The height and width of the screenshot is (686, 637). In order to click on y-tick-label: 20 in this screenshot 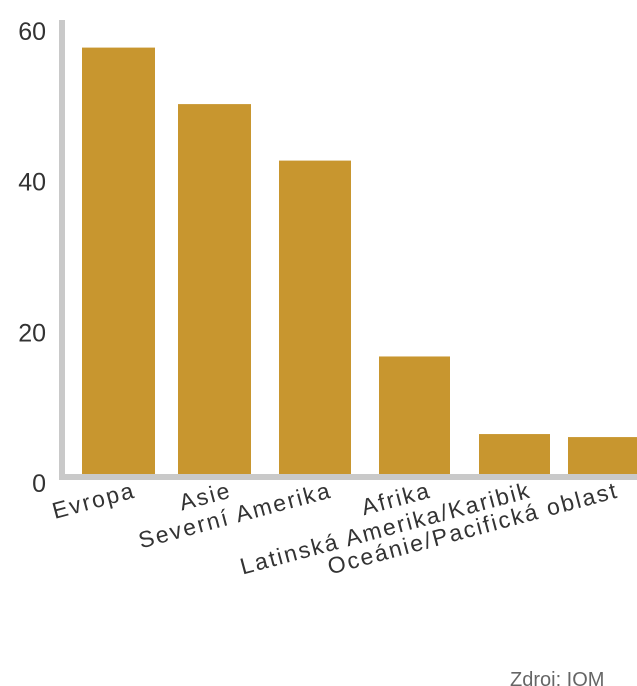, I will do `click(32, 333)`.